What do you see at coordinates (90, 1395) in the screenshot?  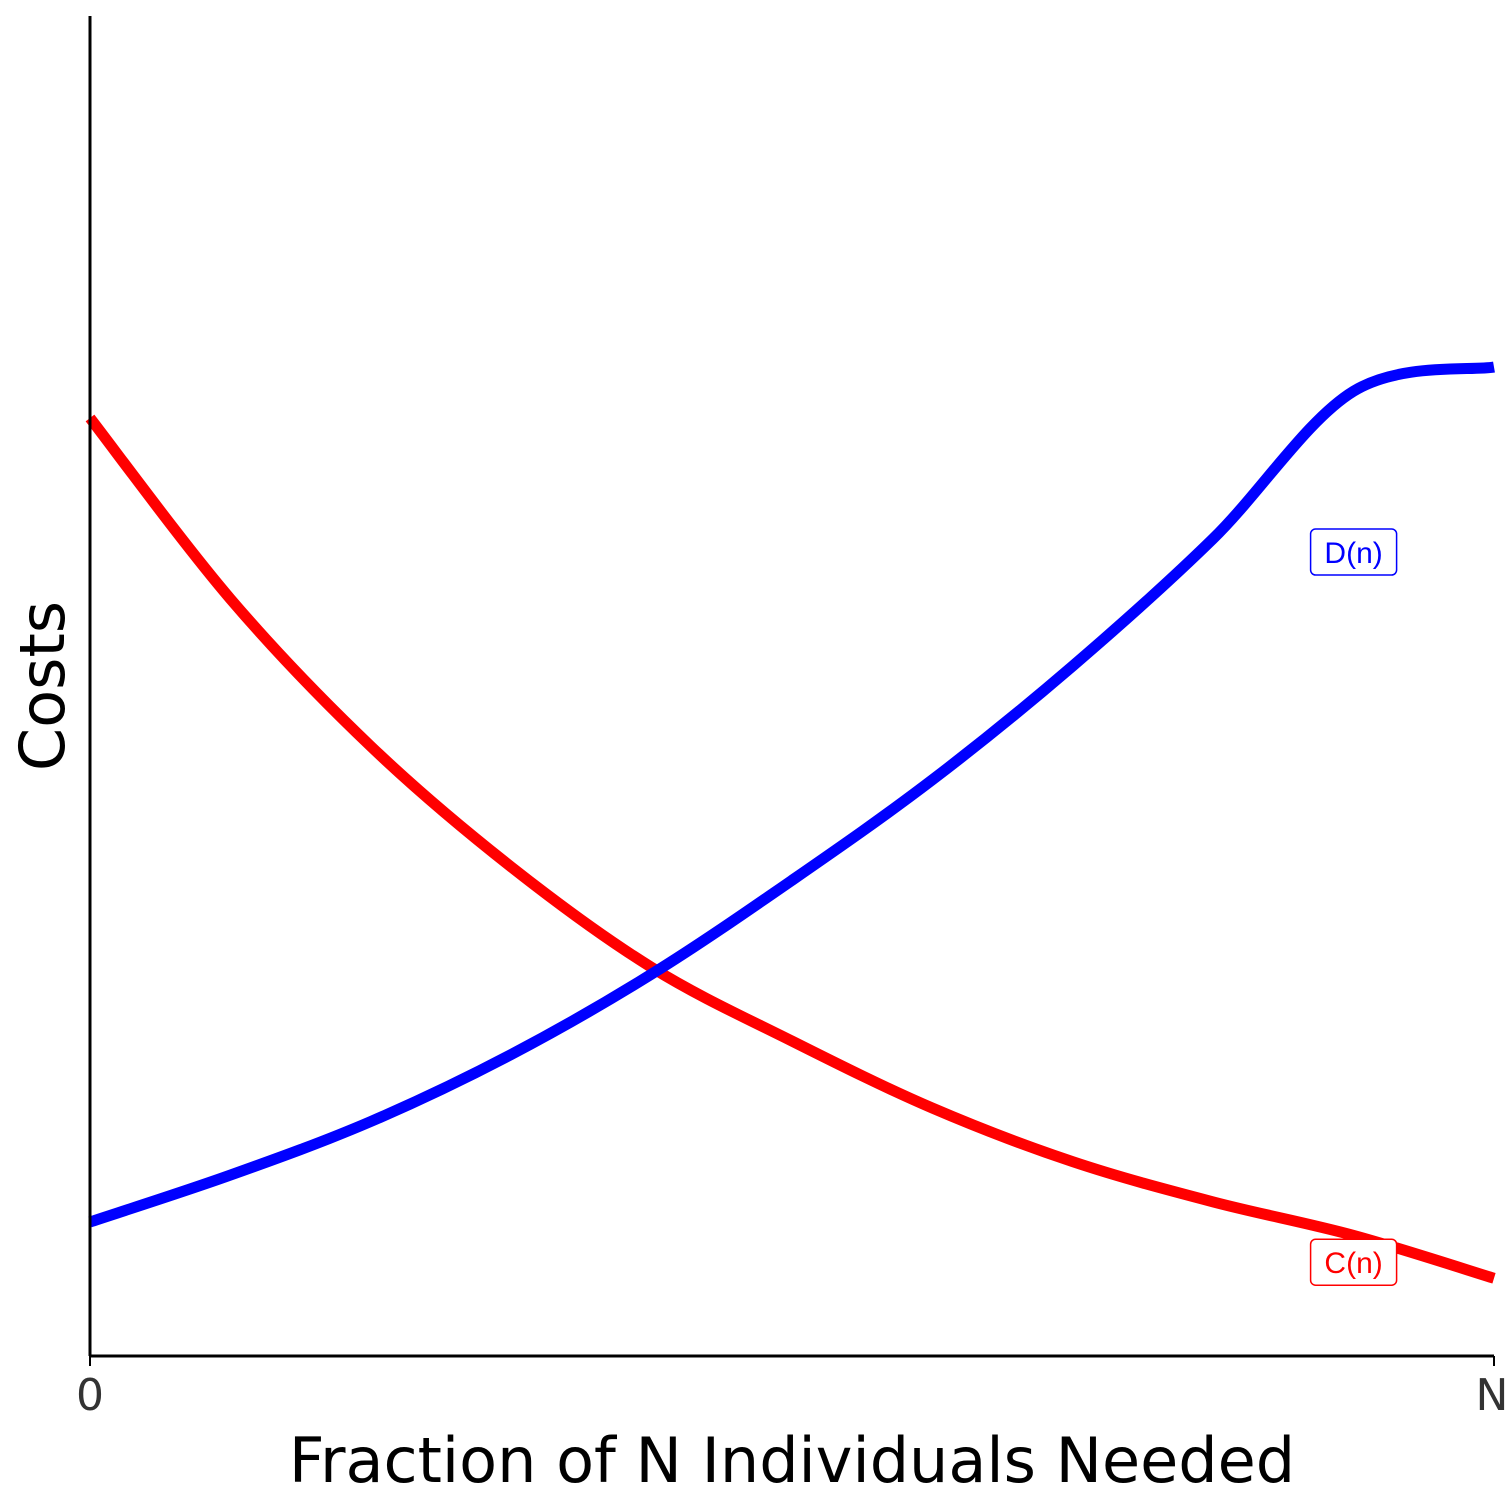 I see `x-tick-0-label: 0` at bounding box center [90, 1395].